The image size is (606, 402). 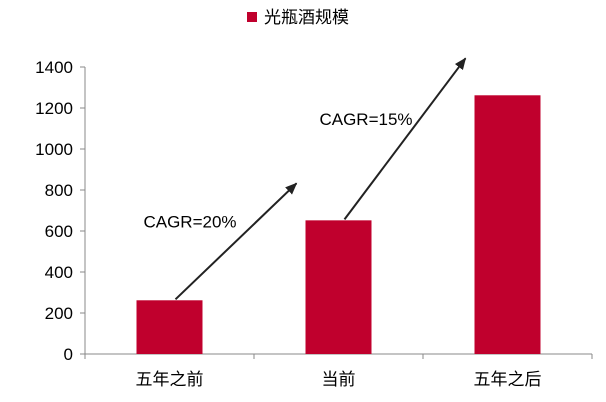 What do you see at coordinates (339, 380) in the screenshot?
I see `x-tick-label: 当前` at bounding box center [339, 380].